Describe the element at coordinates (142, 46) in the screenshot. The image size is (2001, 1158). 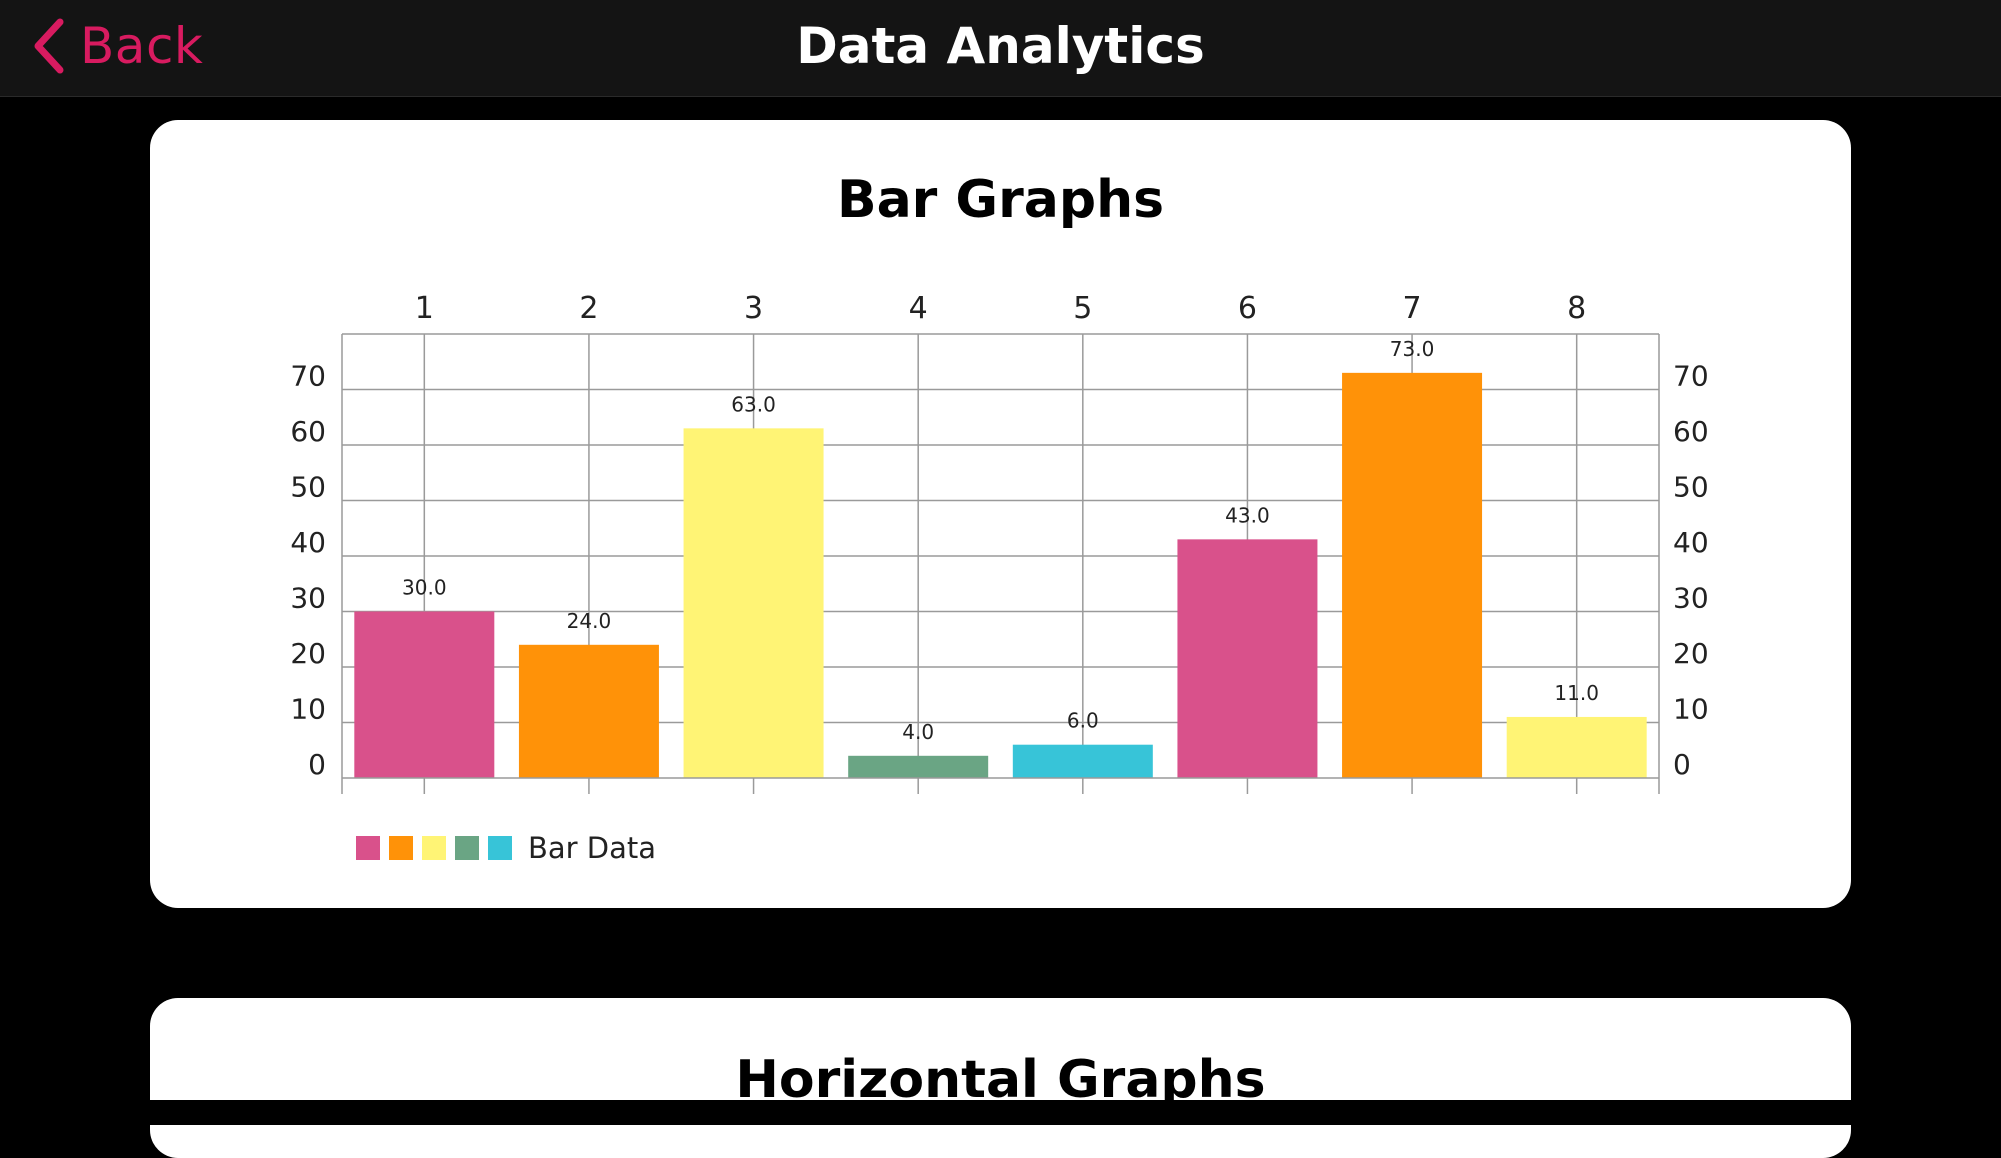
I see `back-label: Back` at that location.